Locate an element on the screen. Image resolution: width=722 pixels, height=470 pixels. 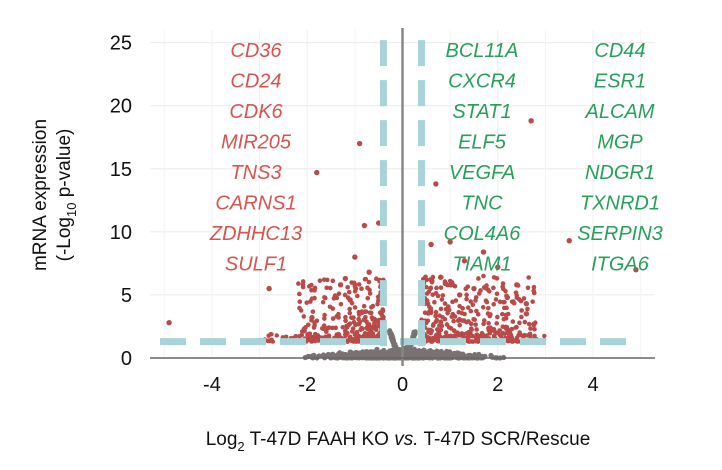
x-title-italic: vs. is located at coordinates (406, 439).